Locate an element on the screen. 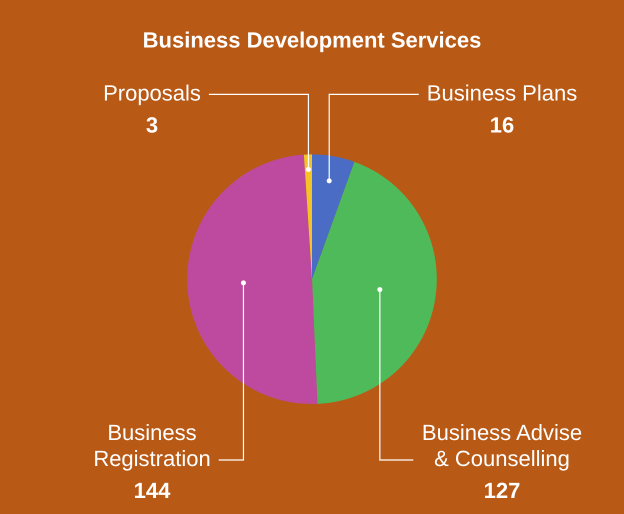 The width and height of the screenshot is (624, 514). slice-label: Business Advise & Counselling is located at coordinates (502, 446).